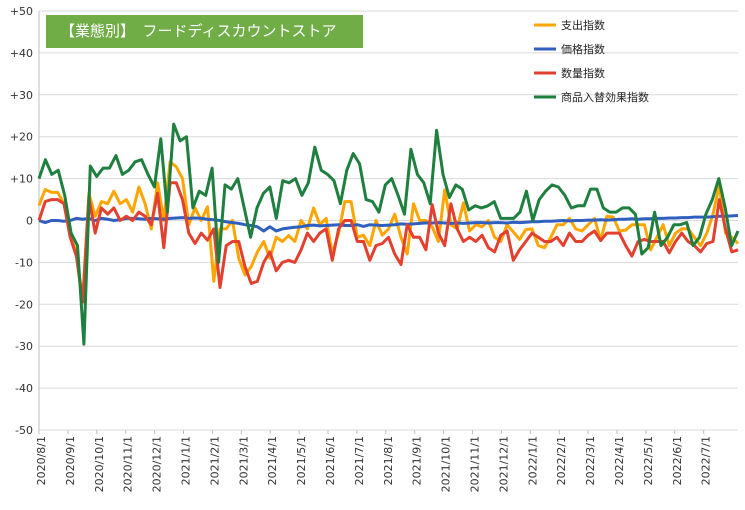  What do you see at coordinates (128, 464) in the screenshot?
I see `x-tick-label: 2020/11/1` at bounding box center [128, 464].